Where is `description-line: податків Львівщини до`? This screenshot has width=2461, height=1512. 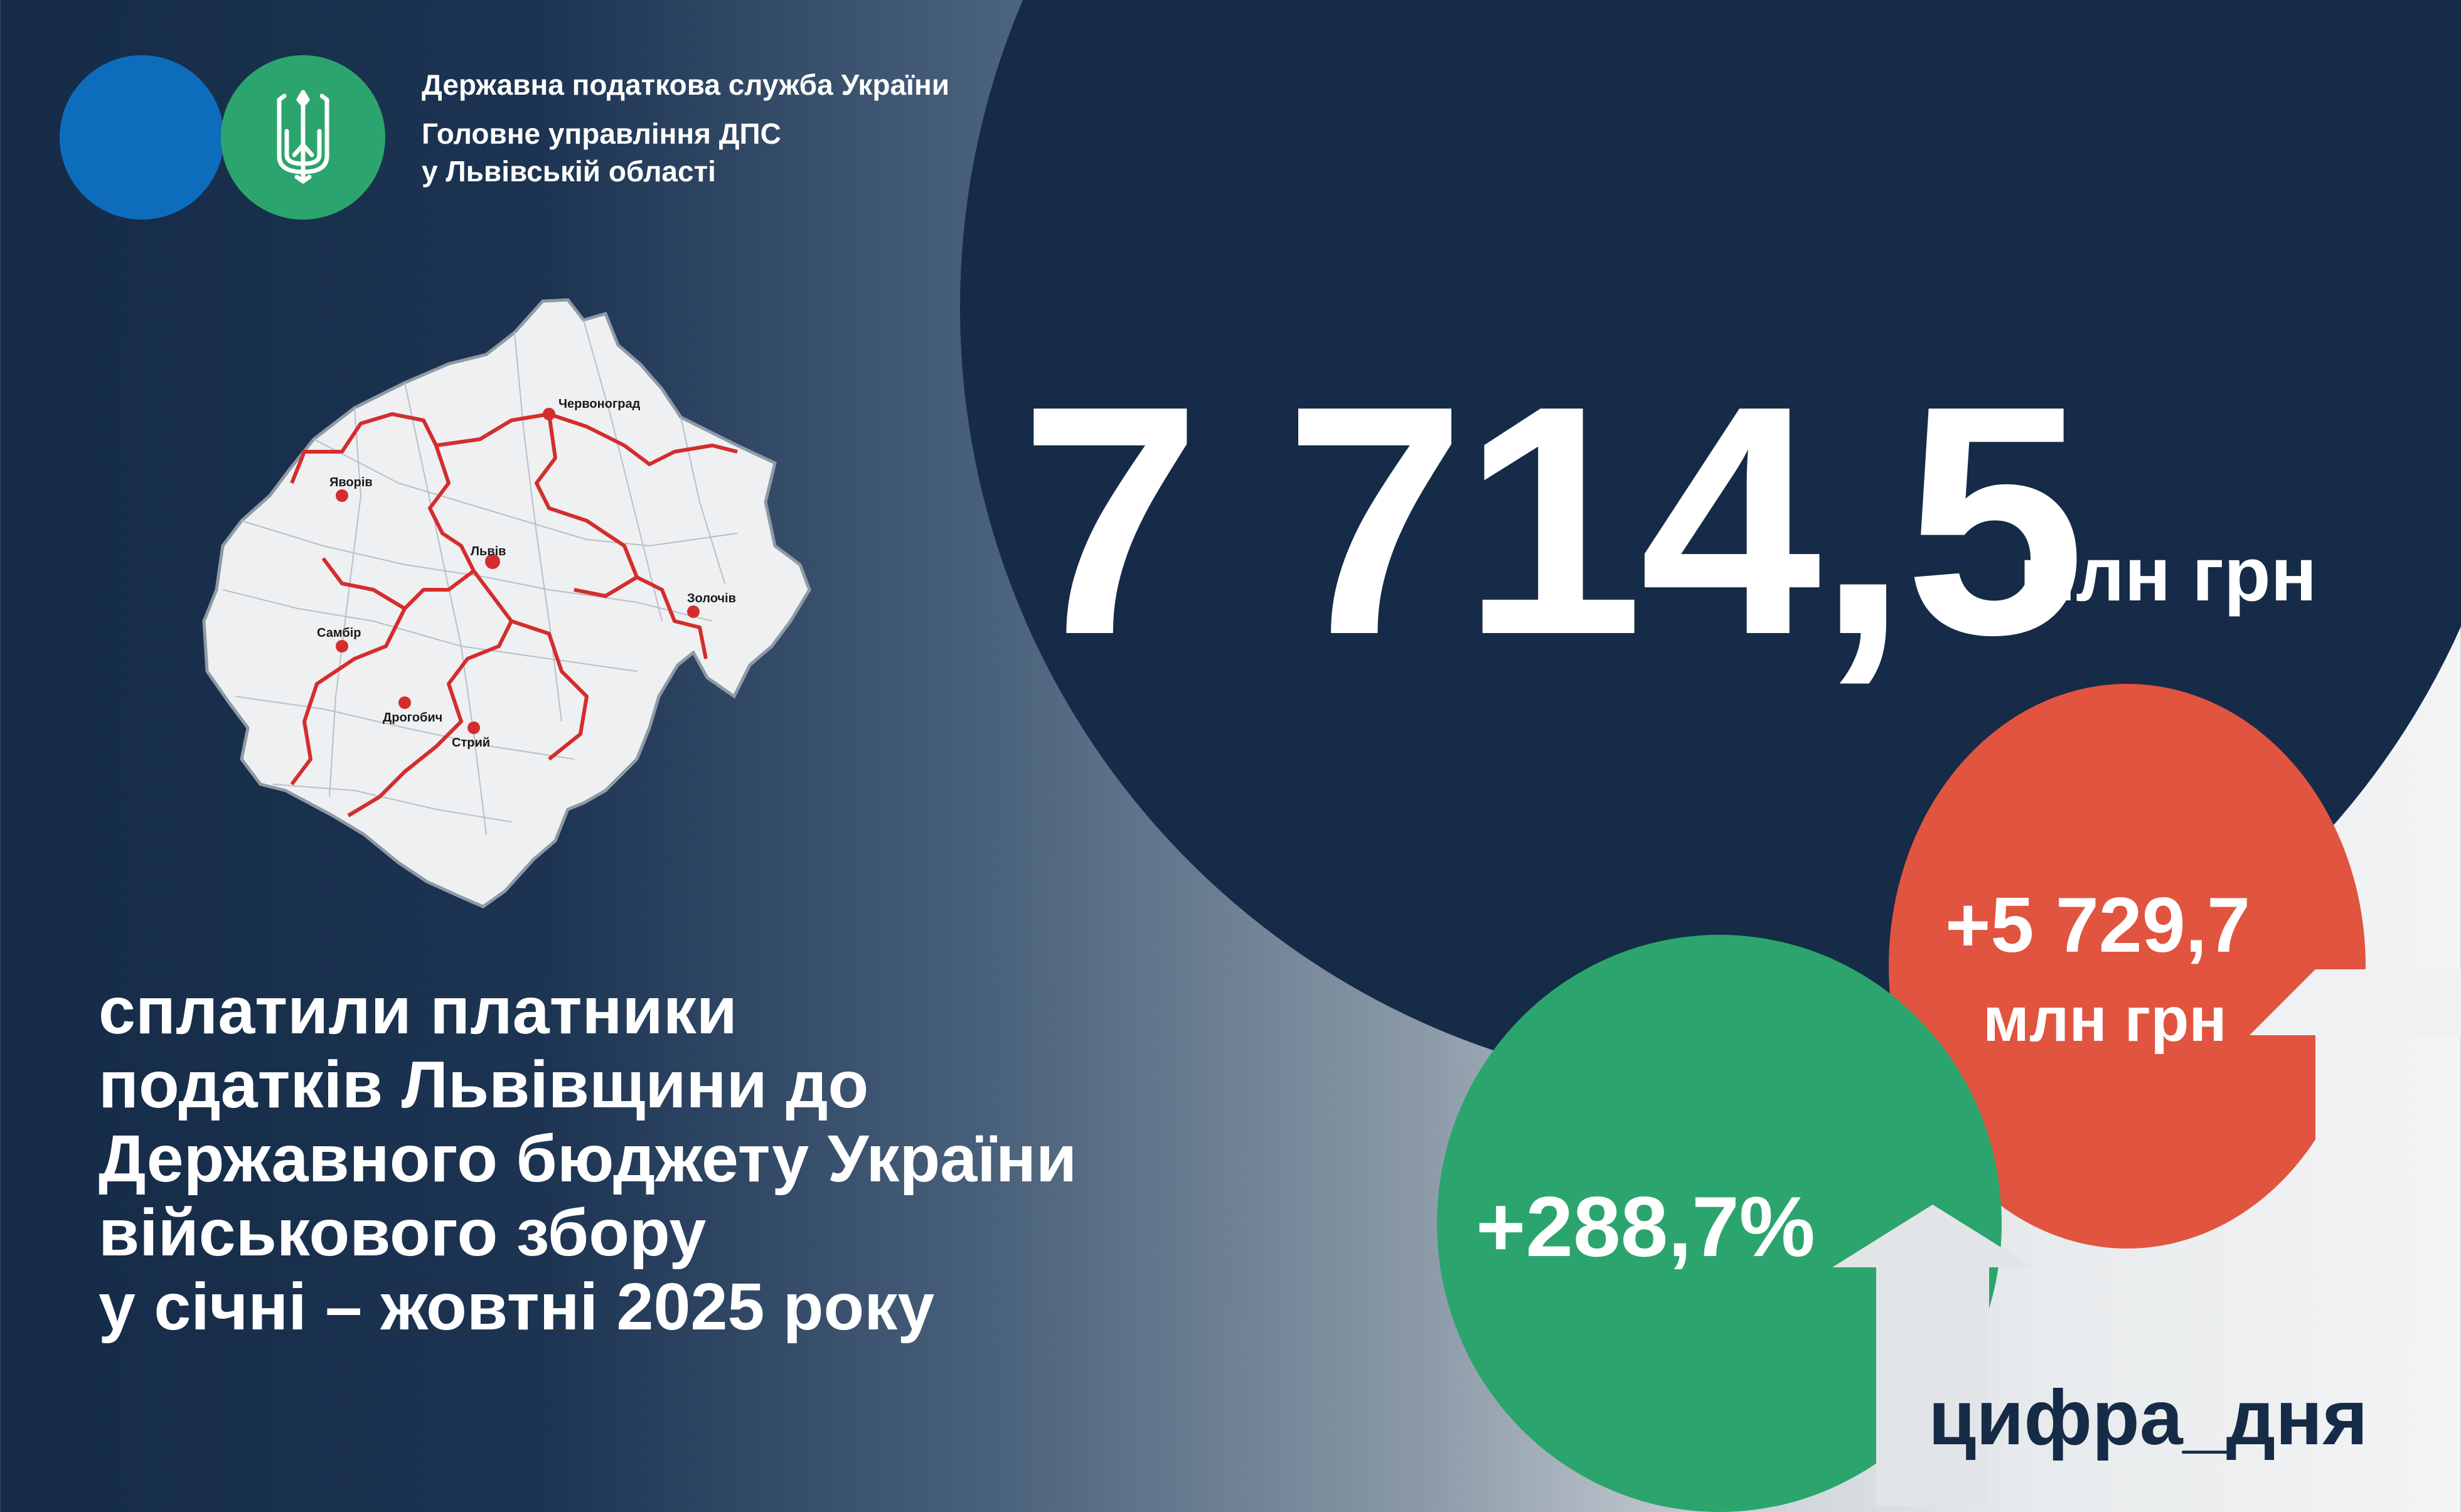 description-line: податків Львівщини до is located at coordinates (484, 1085).